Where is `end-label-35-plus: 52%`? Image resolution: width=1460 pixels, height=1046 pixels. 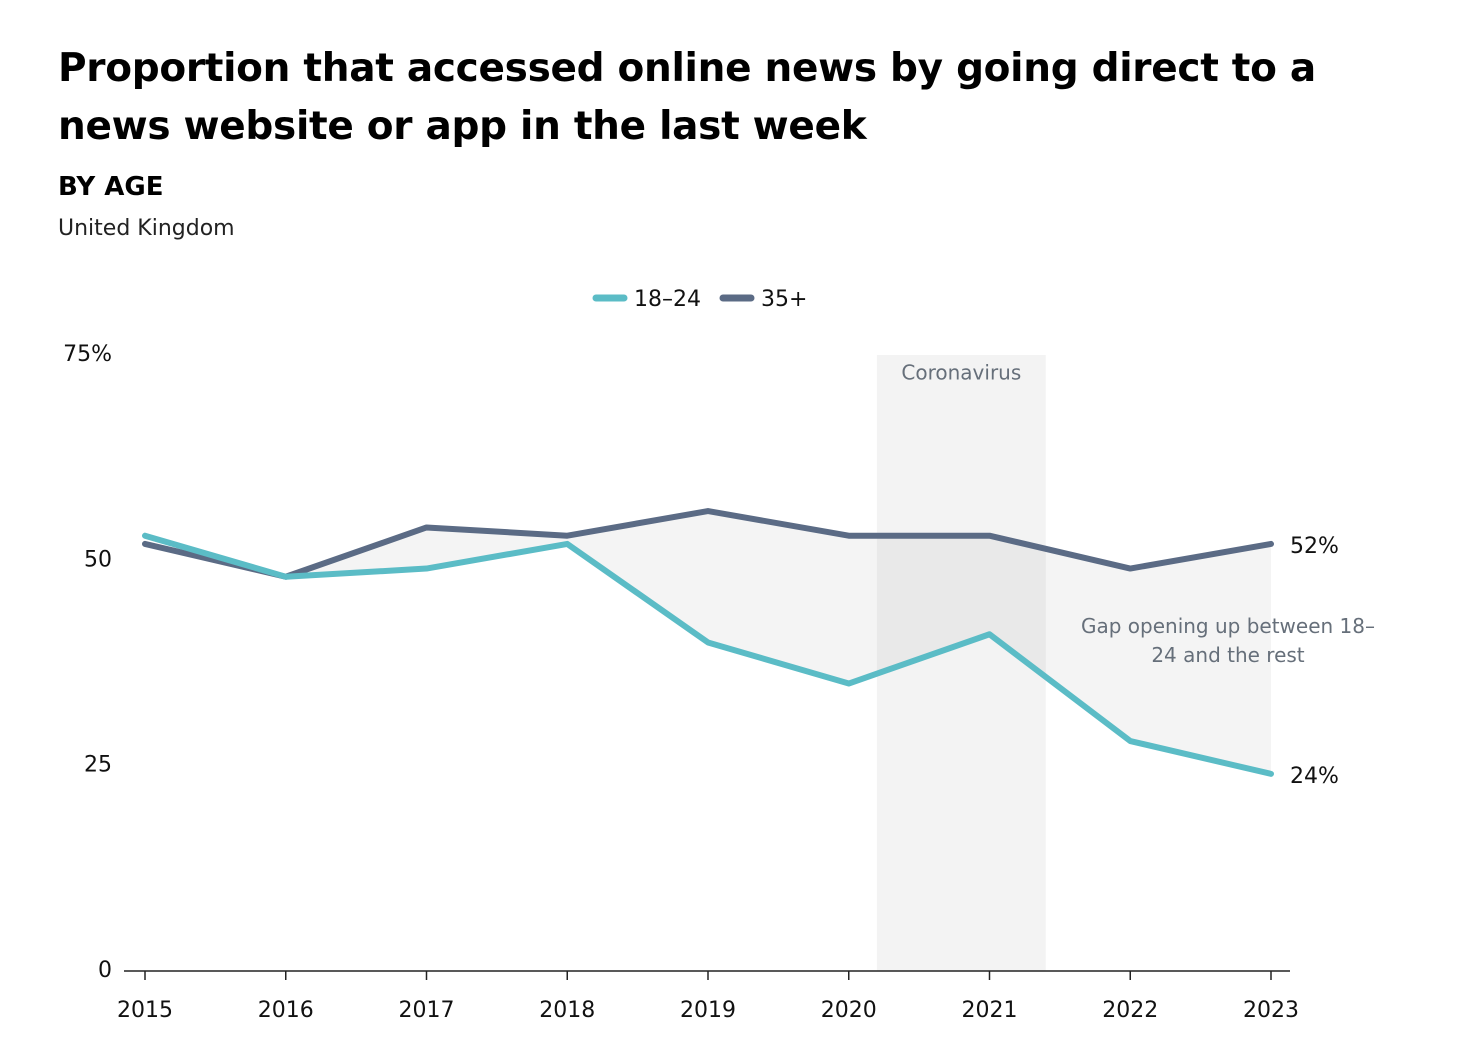
end-label-35-plus: 52% is located at coordinates (1314, 546).